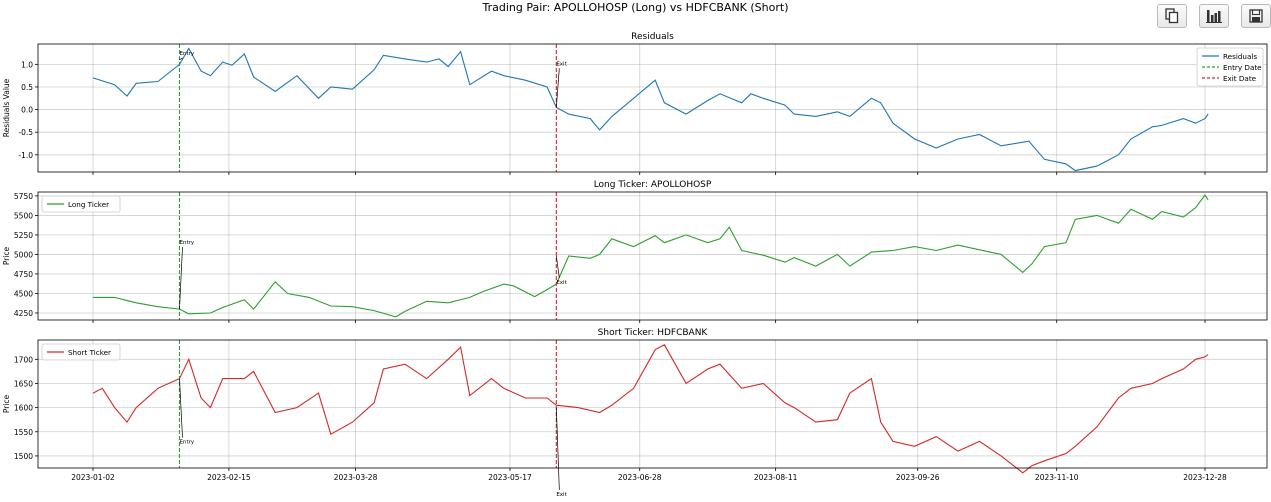 This screenshot has width=1271, height=502. Describe the element at coordinates (1240, 78) in the screenshot. I see `legend-label: Exit Date` at that location.